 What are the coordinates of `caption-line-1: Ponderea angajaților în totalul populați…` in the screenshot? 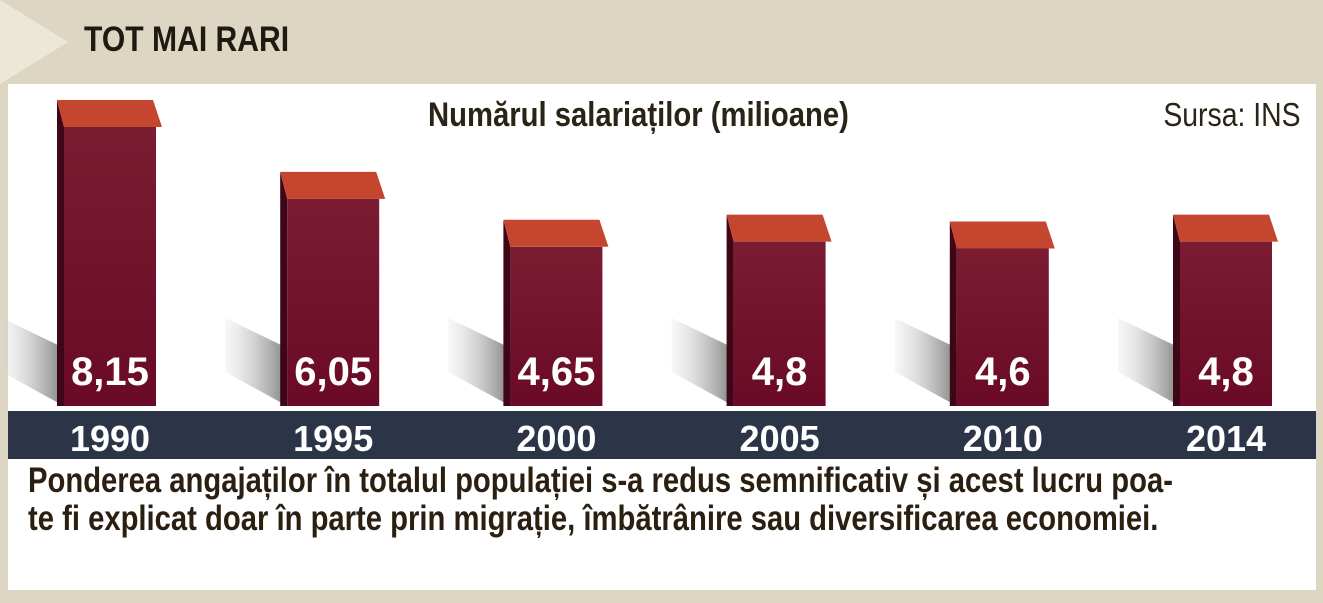 It's located at (600, 480).